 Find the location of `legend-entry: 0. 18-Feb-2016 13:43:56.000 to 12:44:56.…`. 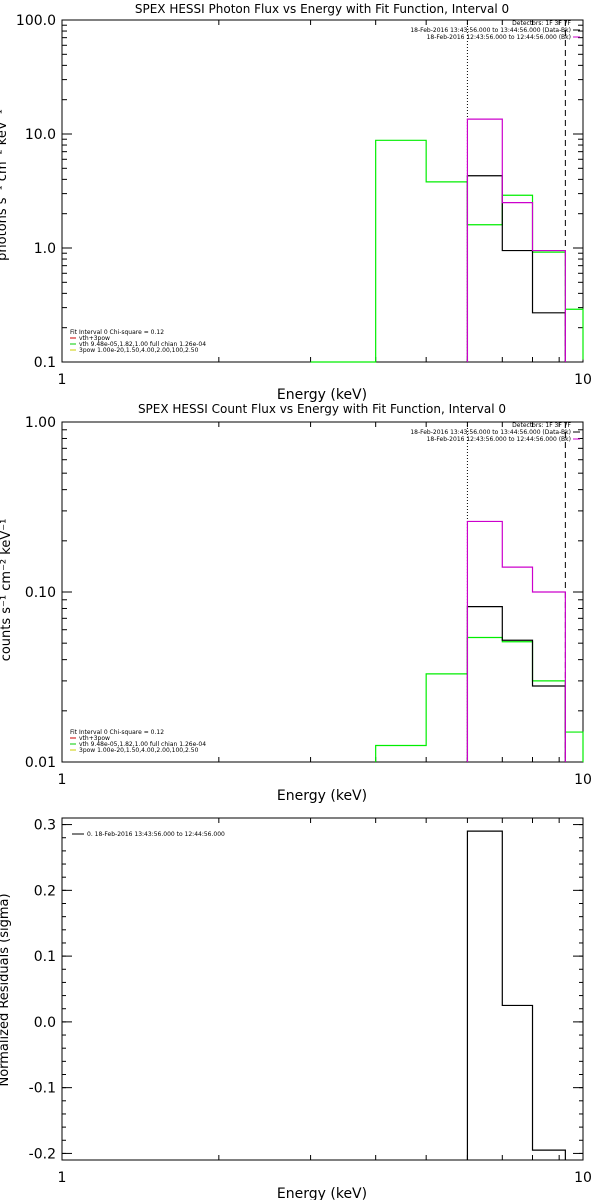

legend-entry: 0. 18-Feb-2016 13:43:56.000 to 12:44:56.… is located at coordinates (156, 834).